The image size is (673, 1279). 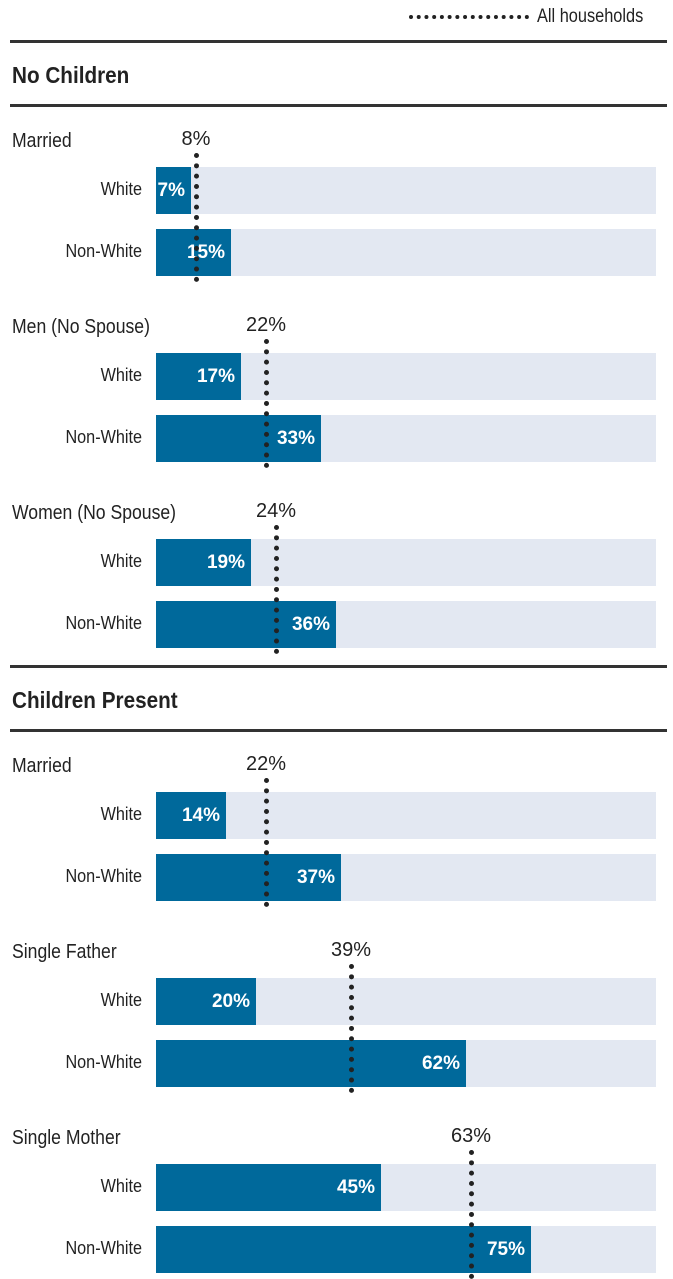 I want to click on legend: All households, so click(x=535, y=17).